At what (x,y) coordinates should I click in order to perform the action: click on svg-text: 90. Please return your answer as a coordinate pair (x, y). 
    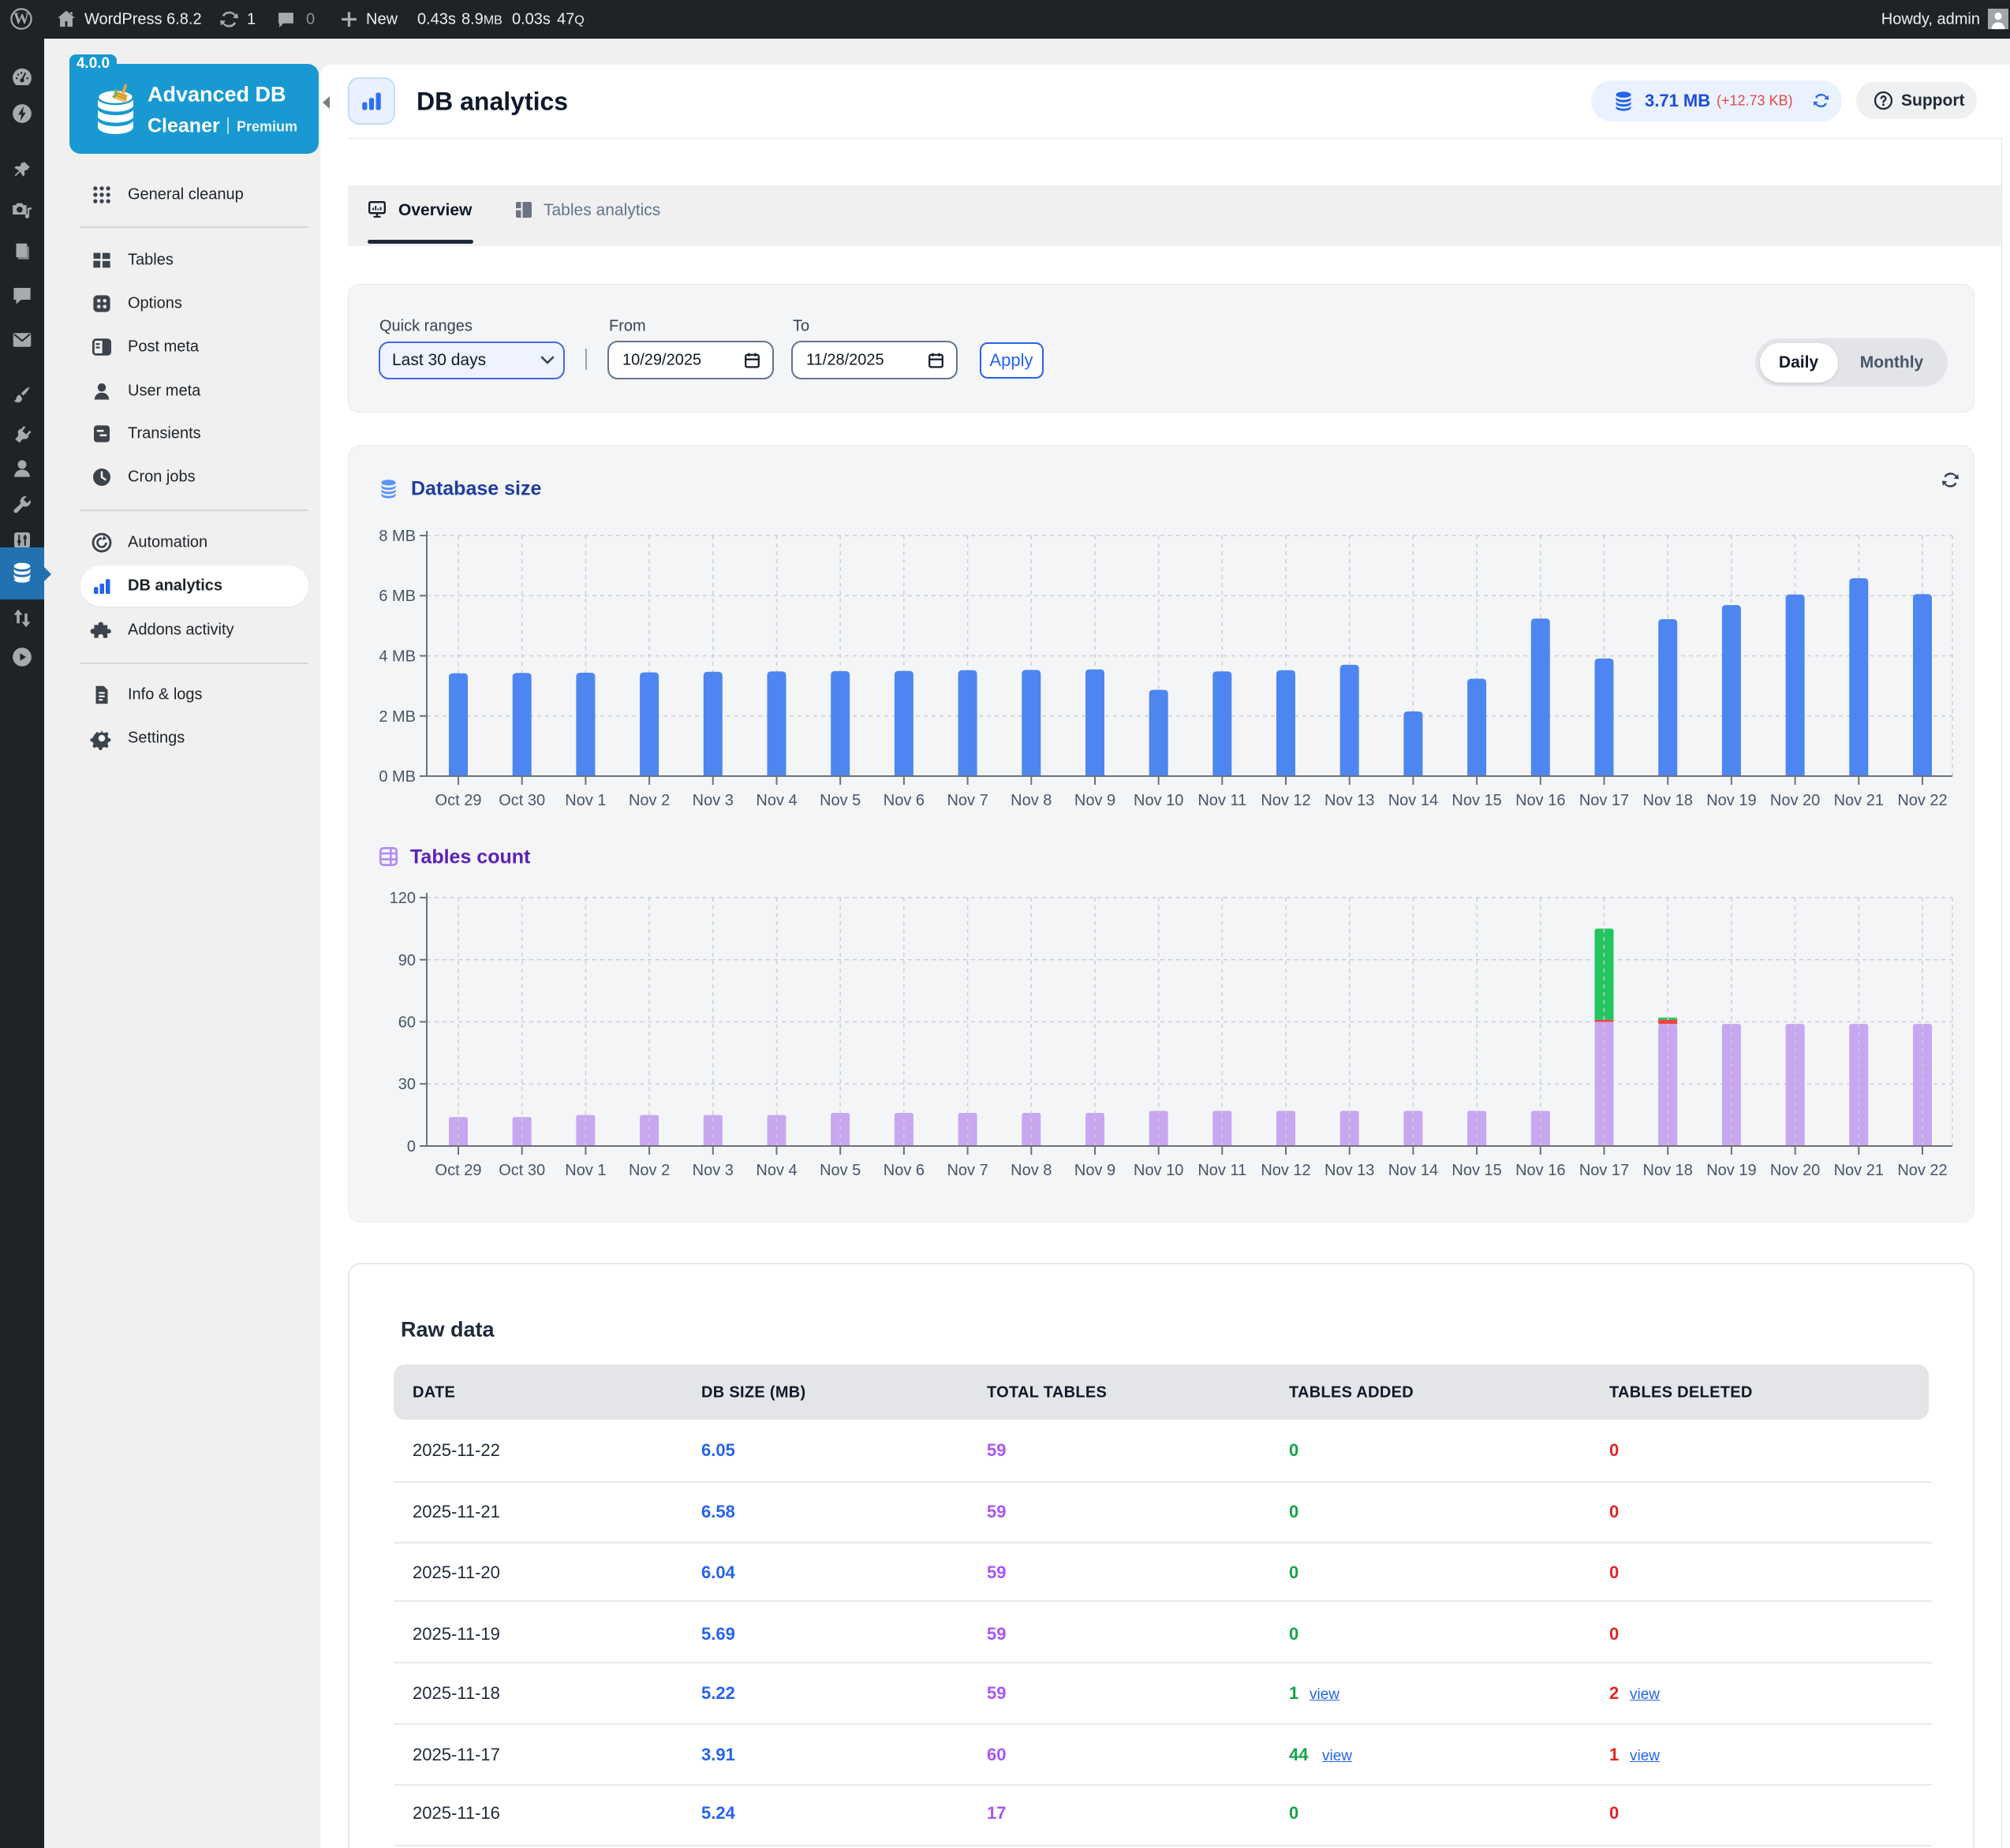
    Looking at the image, I should click on (407, 960).